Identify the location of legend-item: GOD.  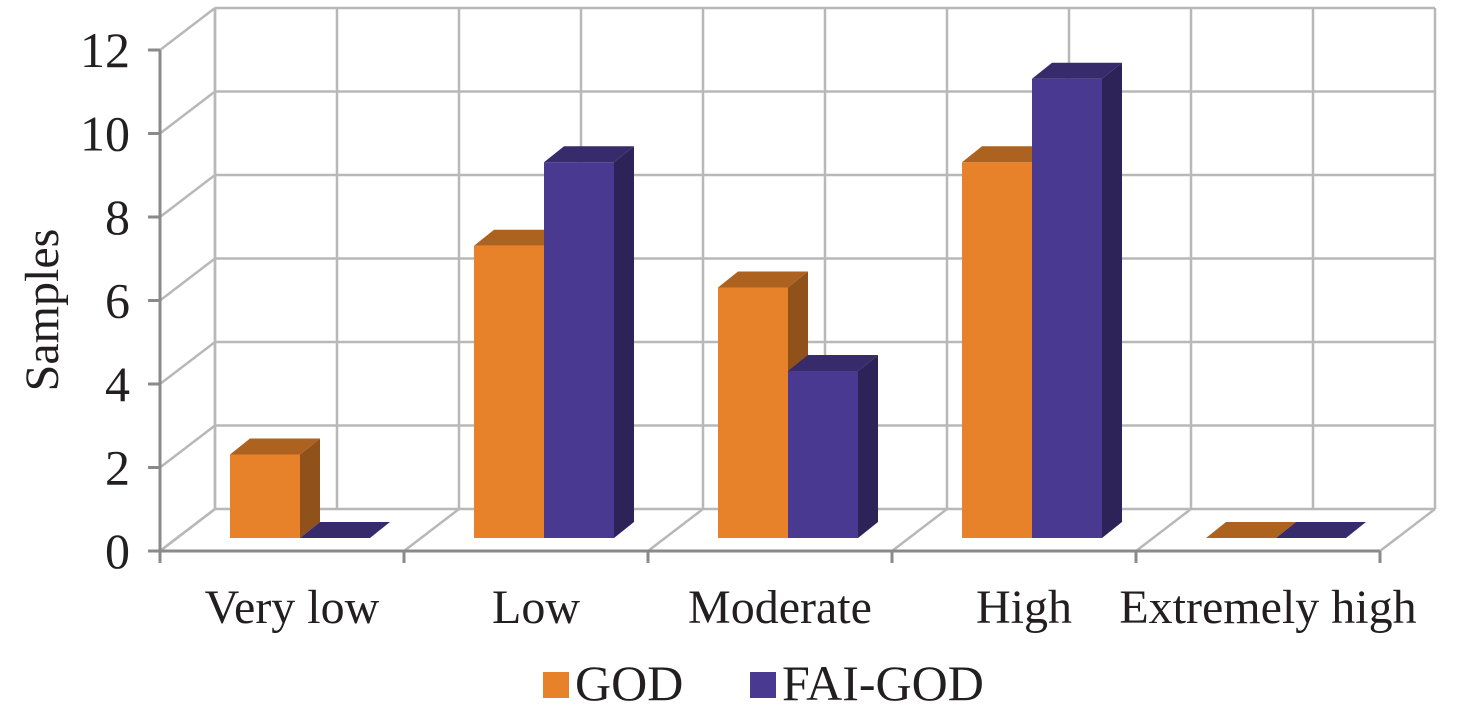
(613, 683).